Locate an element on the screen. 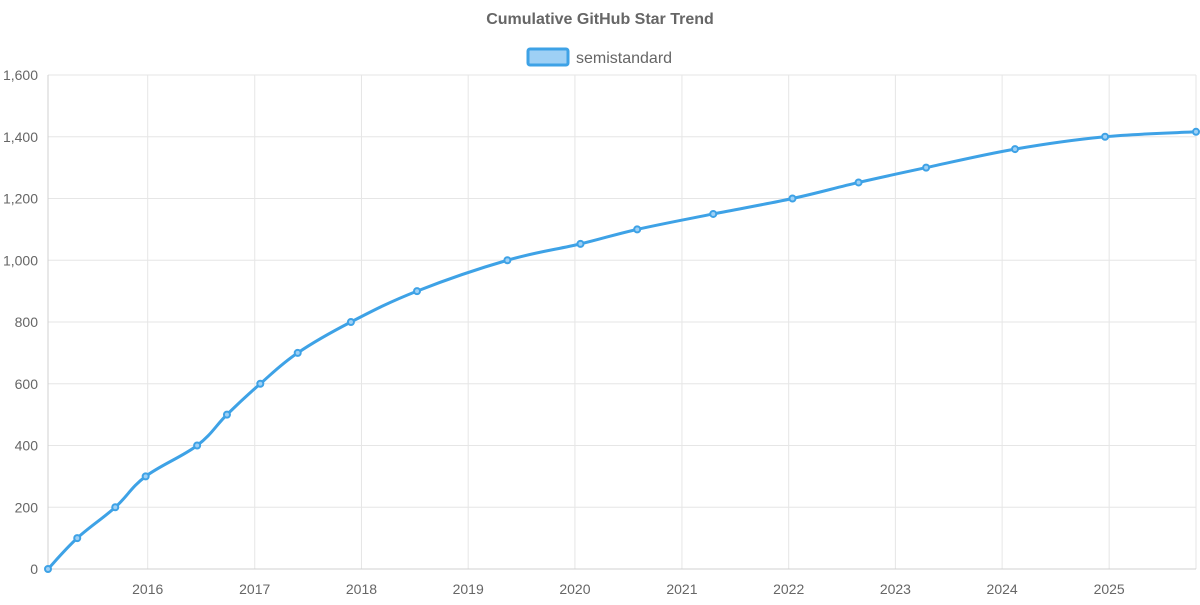 The height and width of the screenshot is (605, 1200). x-tick-label: 2019 is located at coordinates (468, 589).